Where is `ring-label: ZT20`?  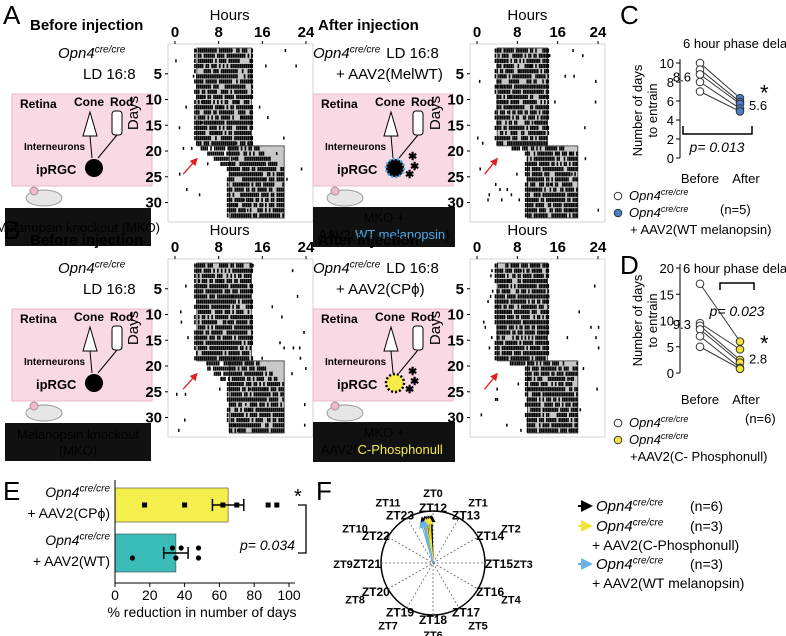 ring-label: ZT20 is located at coordinates (376, 592).